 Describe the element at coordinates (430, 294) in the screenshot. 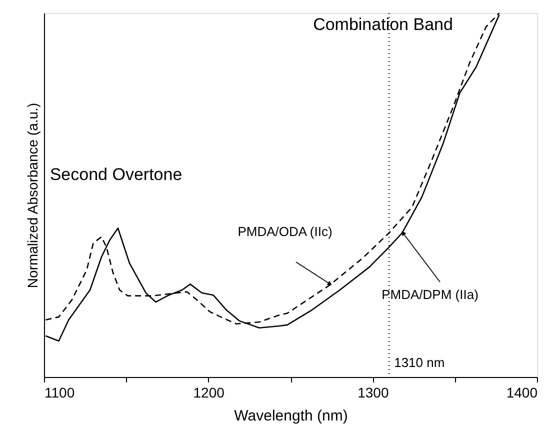

I see `series-label: PMDA/DPM (IIa)` at that location.